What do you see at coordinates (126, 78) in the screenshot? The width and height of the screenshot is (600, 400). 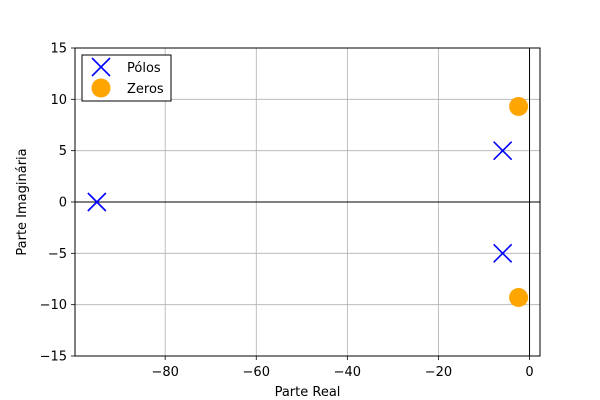 I see `legend: Pólos Zeros` at bounding box center [126, 78].